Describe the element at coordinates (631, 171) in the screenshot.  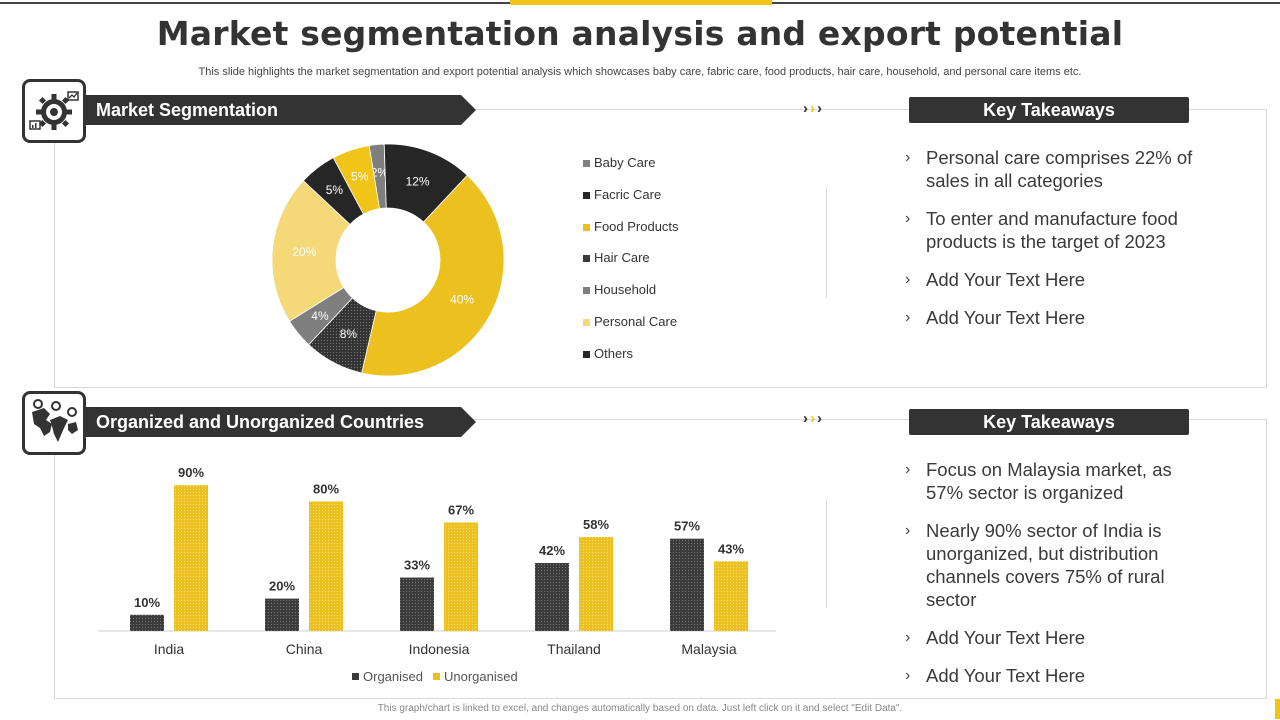
I see `legend-item: Baby Care` at that location.